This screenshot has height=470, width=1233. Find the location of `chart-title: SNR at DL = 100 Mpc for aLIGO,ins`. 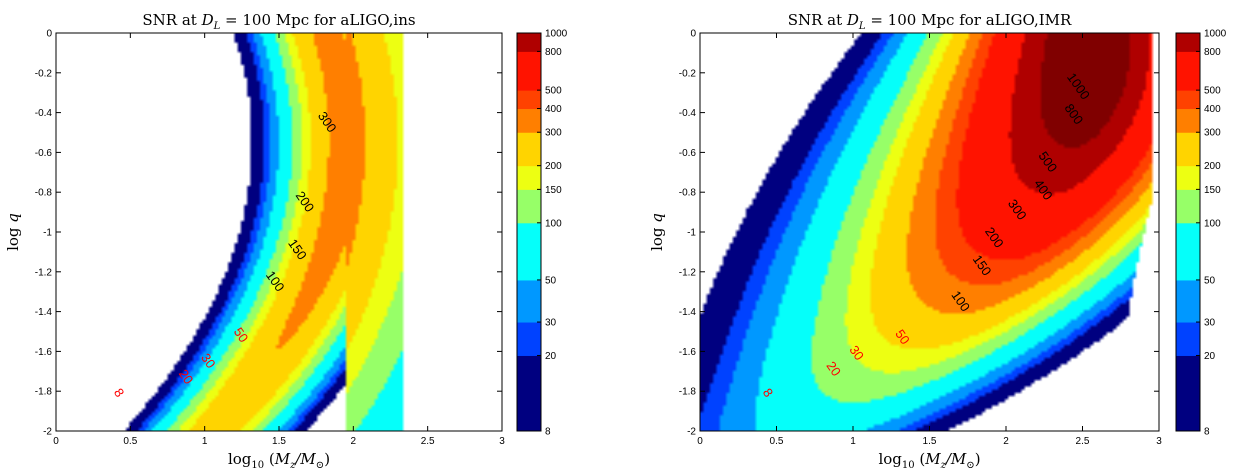

chart-title: SNR at DL = 100 Mpc for aLIGO,ins is located at coordinates (278, 21).